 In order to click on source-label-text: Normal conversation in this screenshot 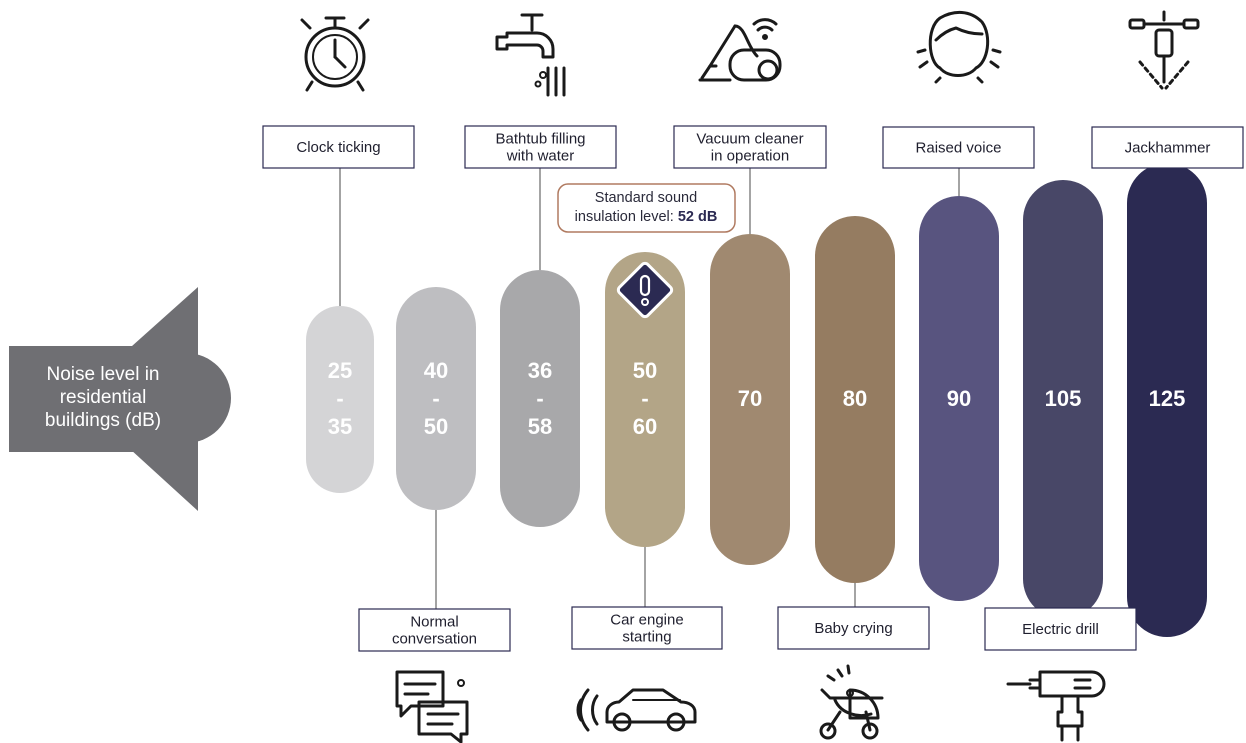, I will do `click(434, 631)`.